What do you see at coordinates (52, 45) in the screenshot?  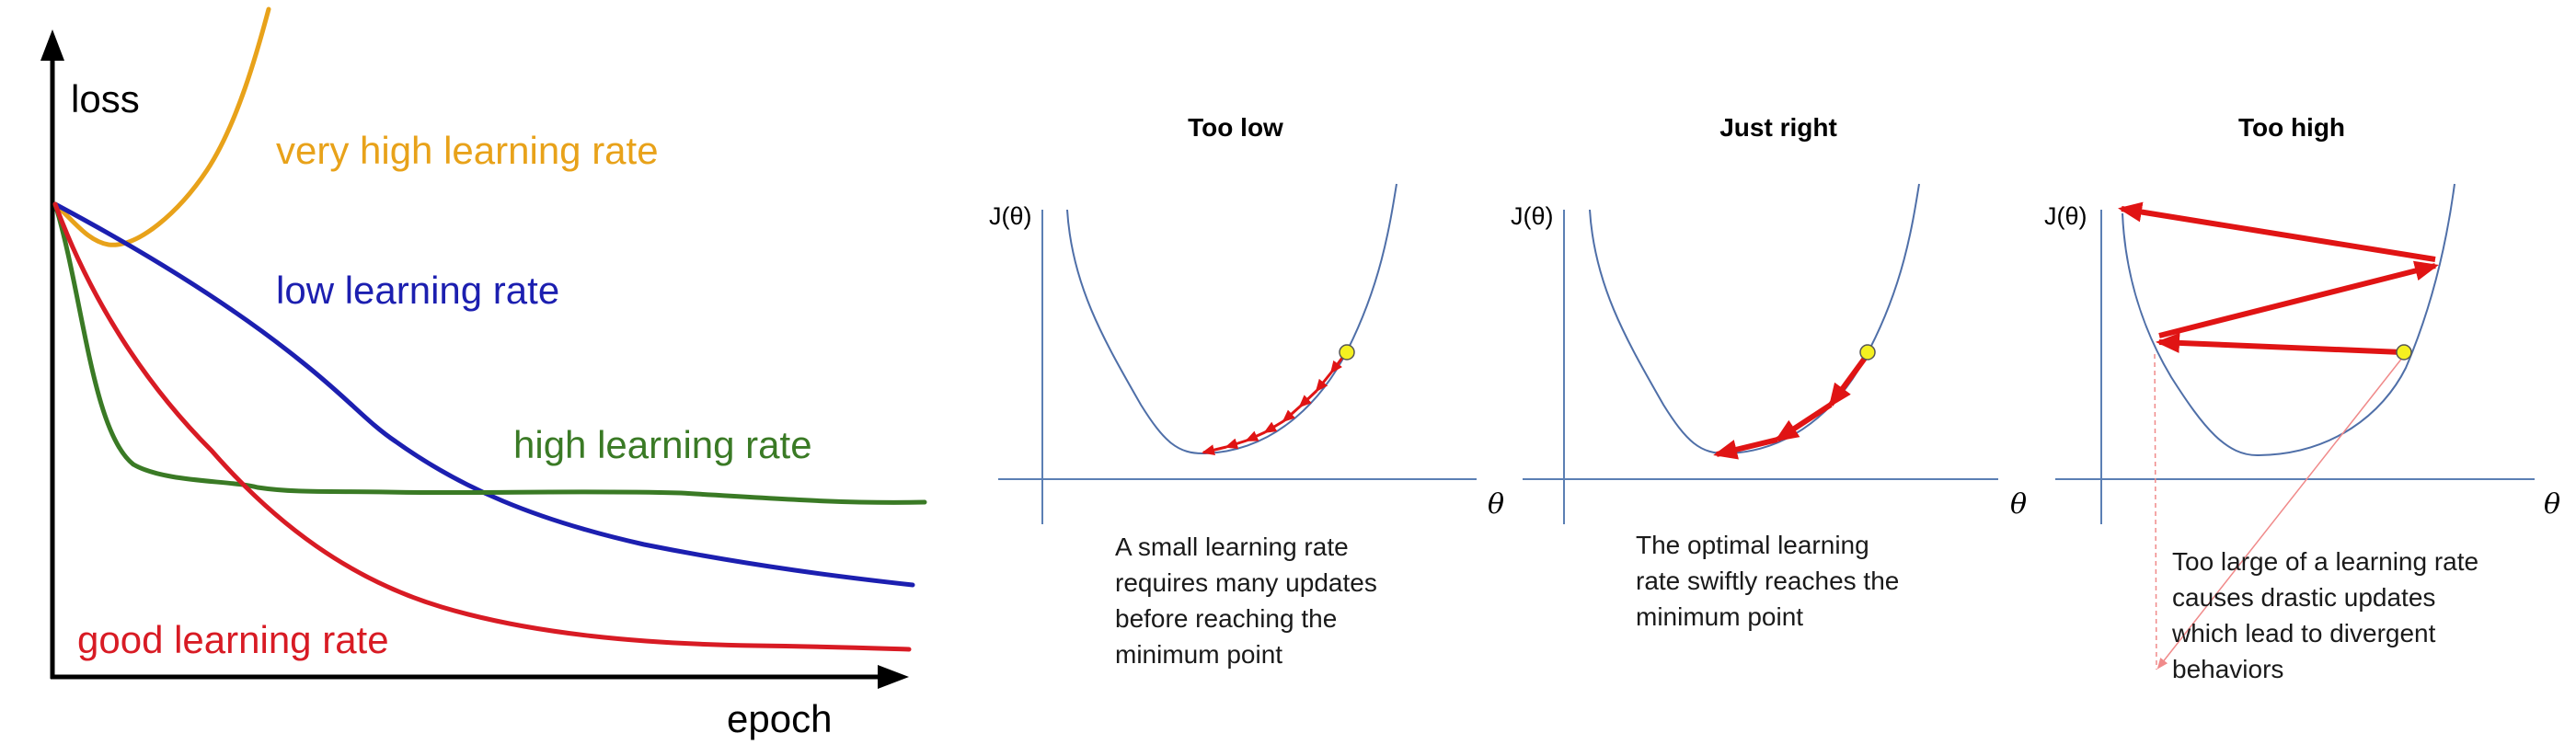 I see `loss-y-axis-arrowhead` at bounding box center [52, 45].